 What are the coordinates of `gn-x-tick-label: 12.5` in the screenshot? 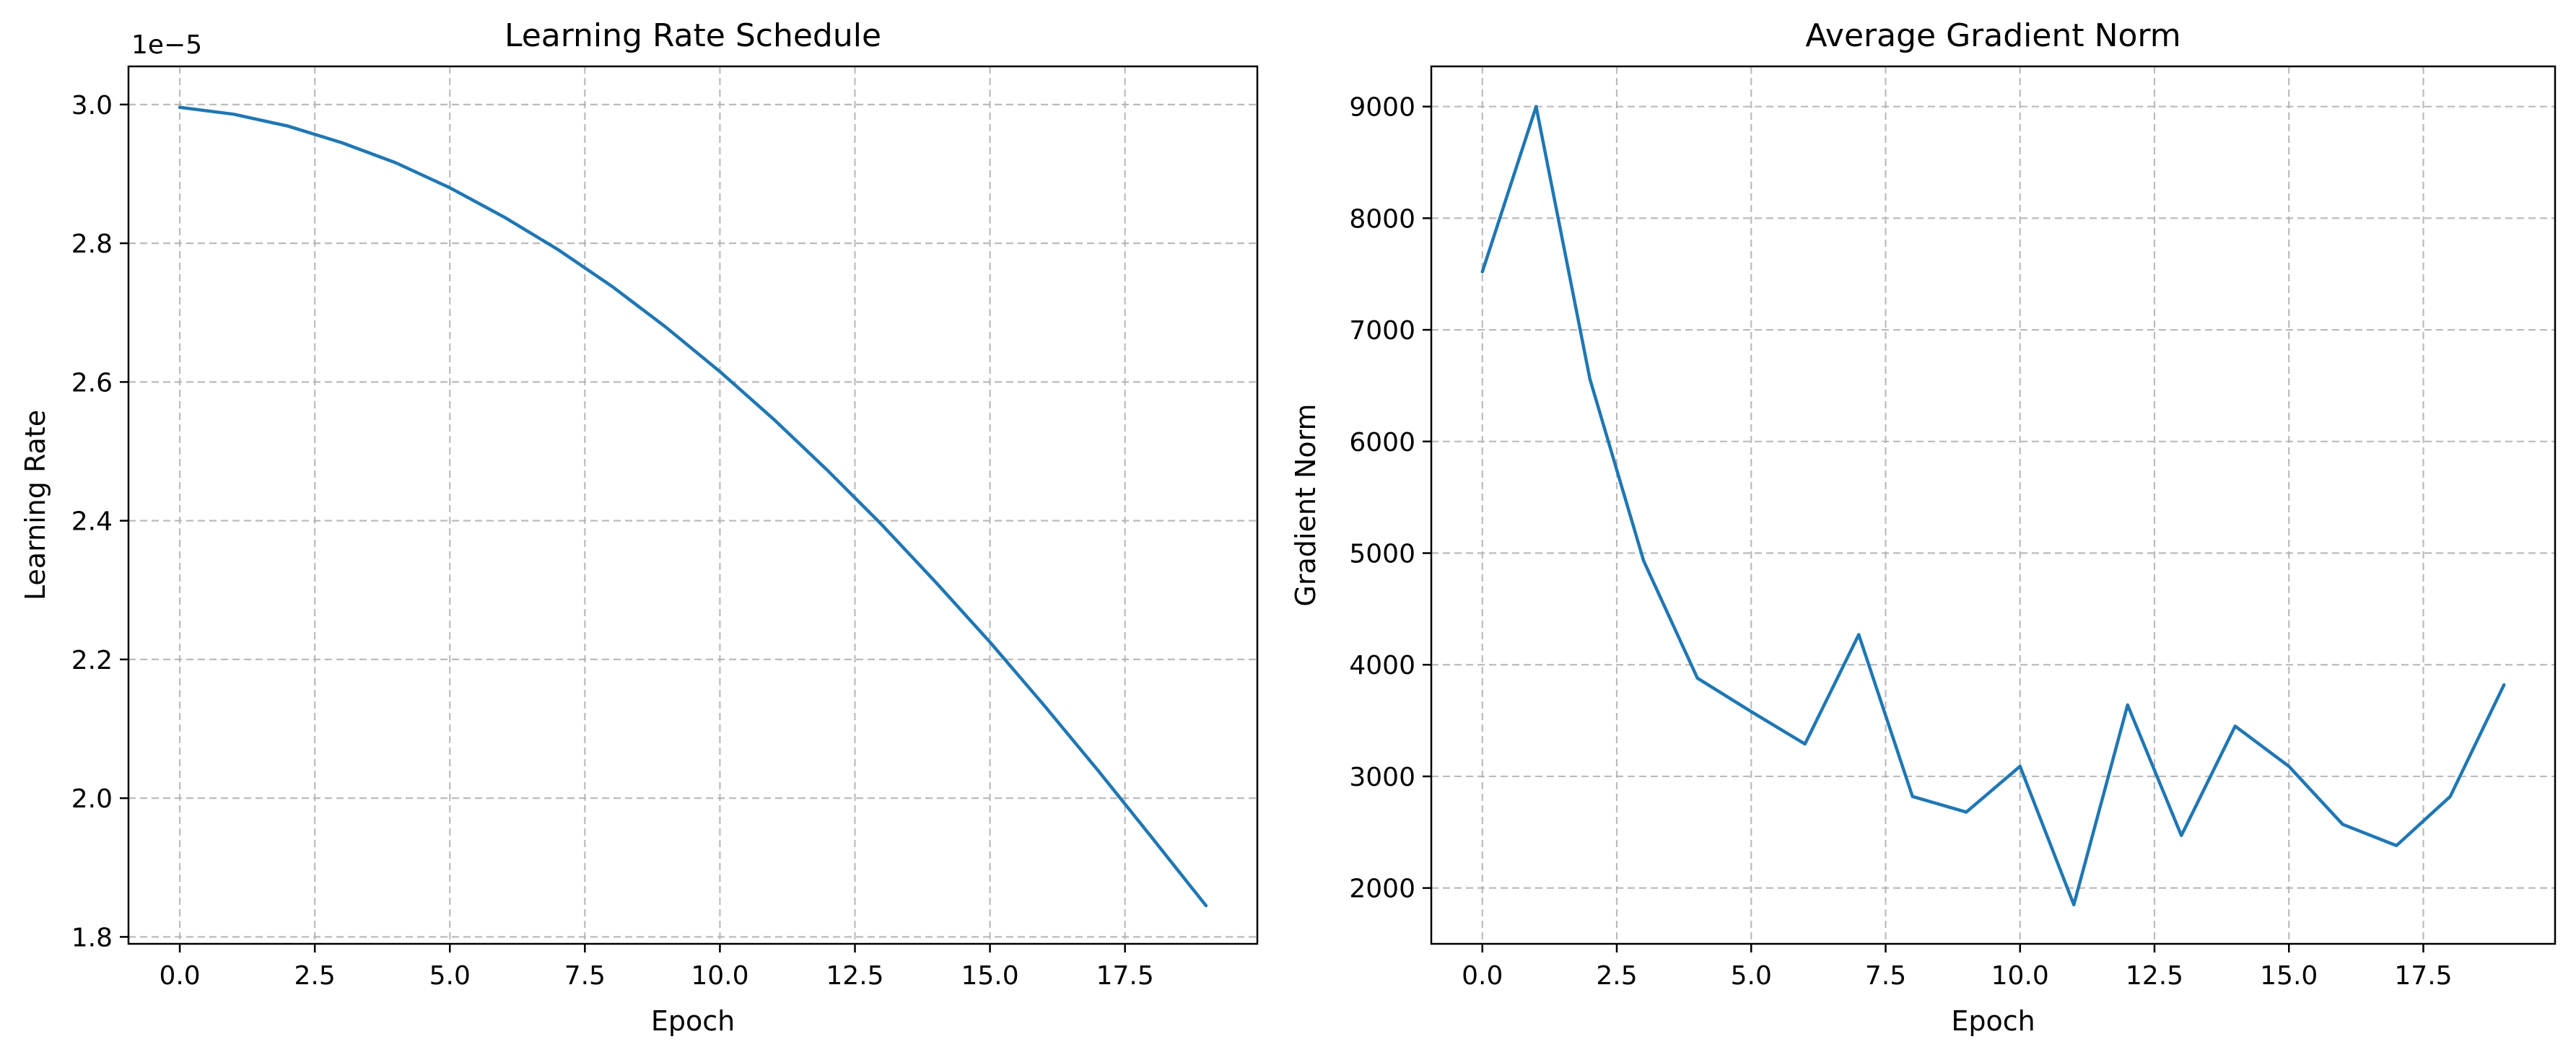 It's located at (2154, 976).